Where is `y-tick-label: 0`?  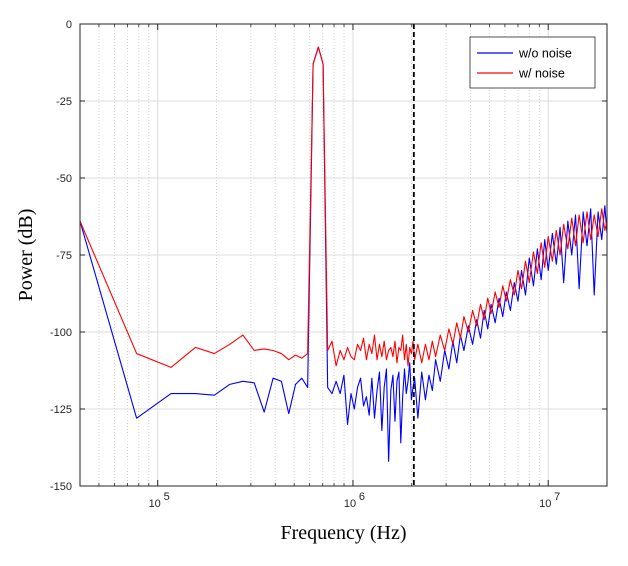
y-tick-label: 0 is located at coordinates (69, 25).